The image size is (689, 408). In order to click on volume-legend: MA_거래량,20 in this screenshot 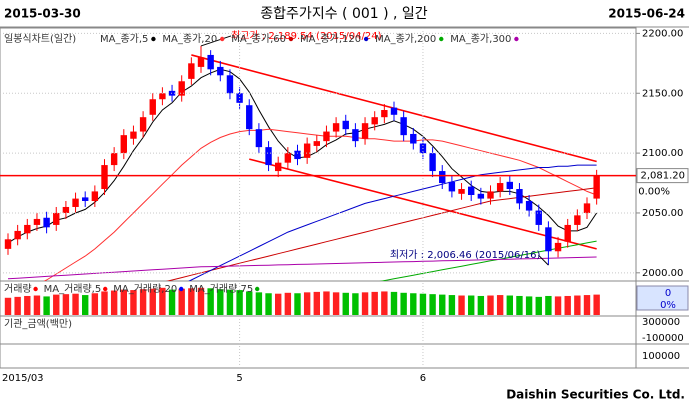, I will do `click(145, 289)`.